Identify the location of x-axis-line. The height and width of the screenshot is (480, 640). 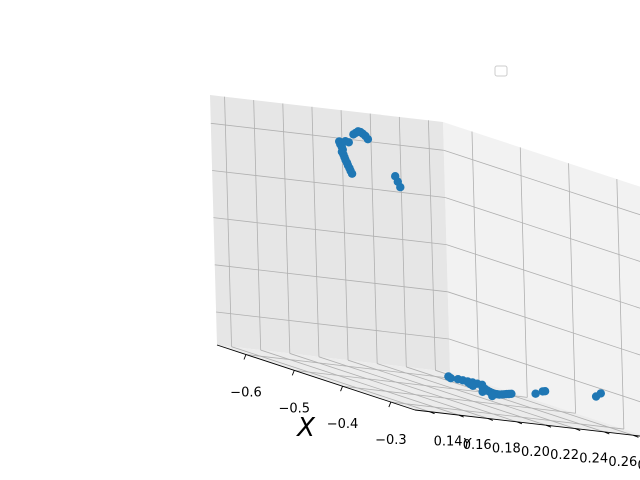
(316, 377).